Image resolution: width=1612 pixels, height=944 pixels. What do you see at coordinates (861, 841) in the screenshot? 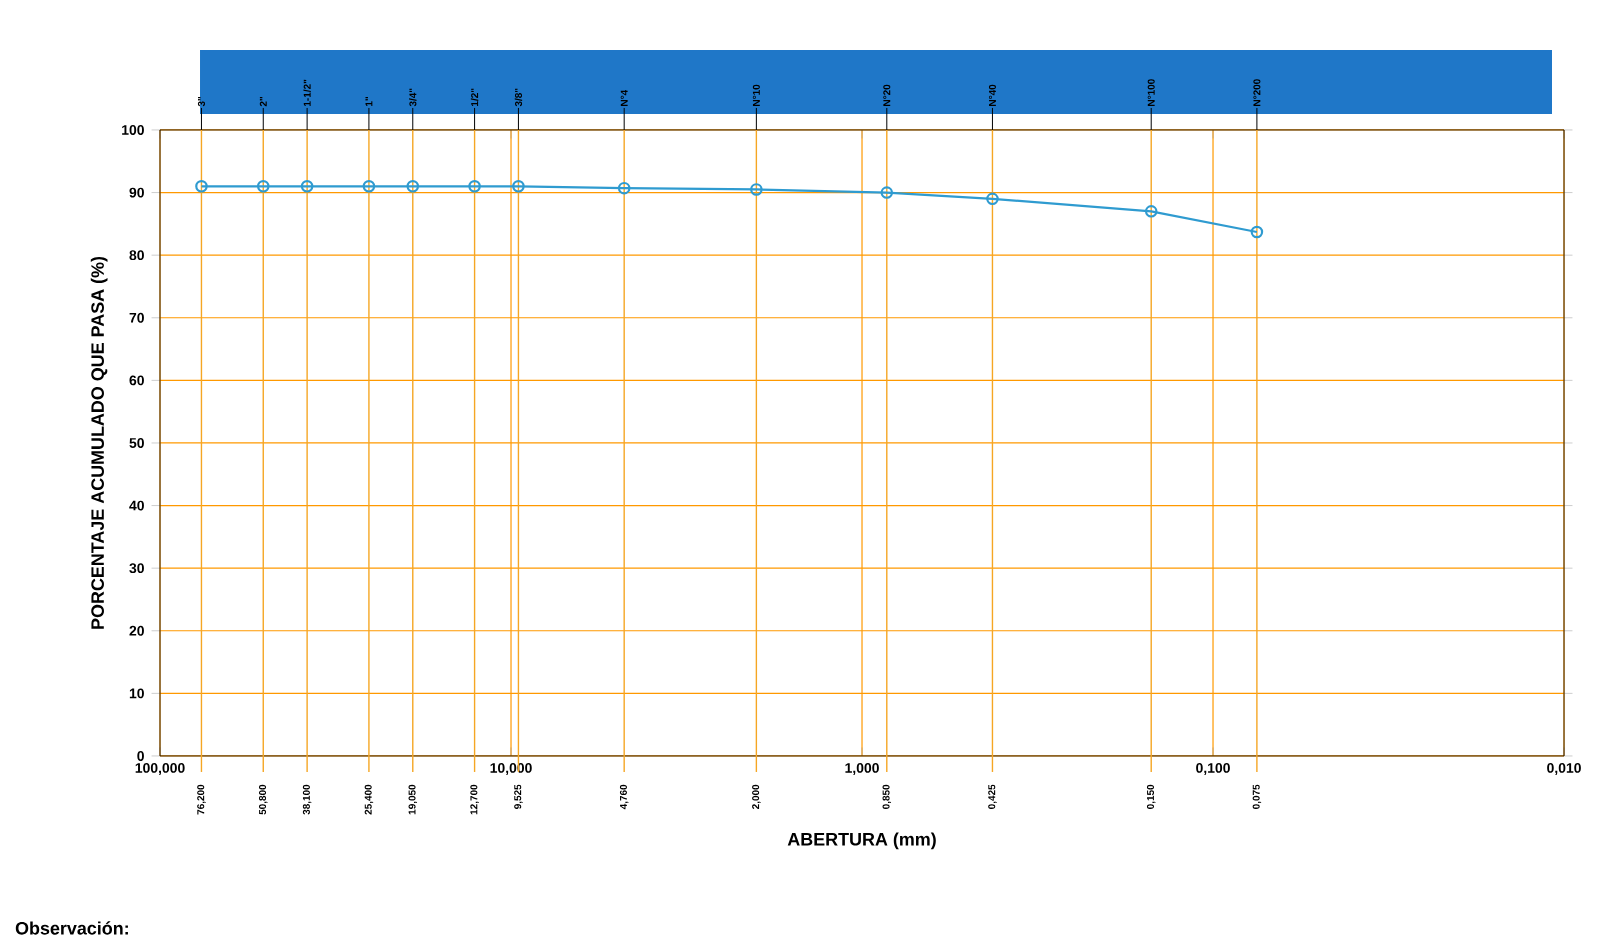
I see `x-axis-title: ABERTURA (mm)` at bounding box center [861, 841].